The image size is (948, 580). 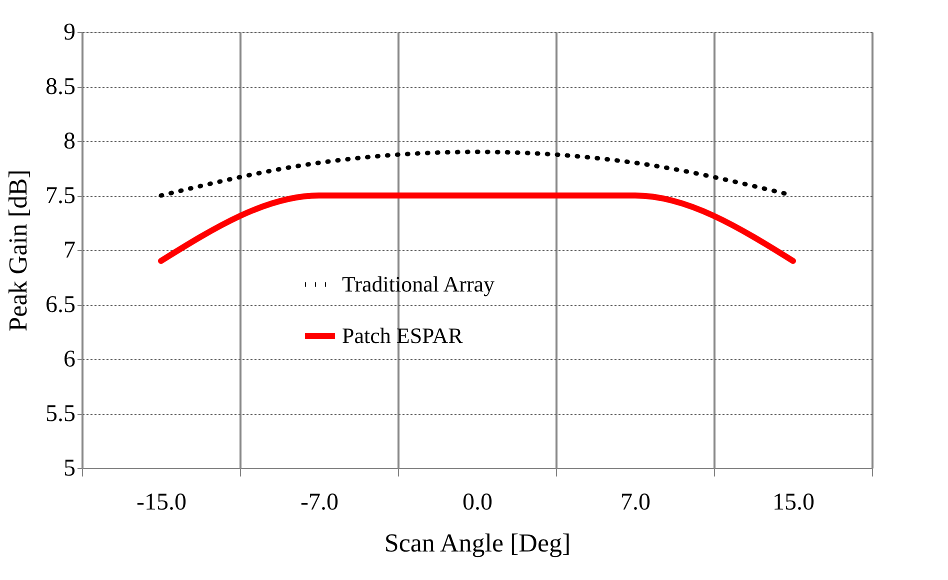 I want to click on y-tick-label: 7.5, so click(x=61, y=196).